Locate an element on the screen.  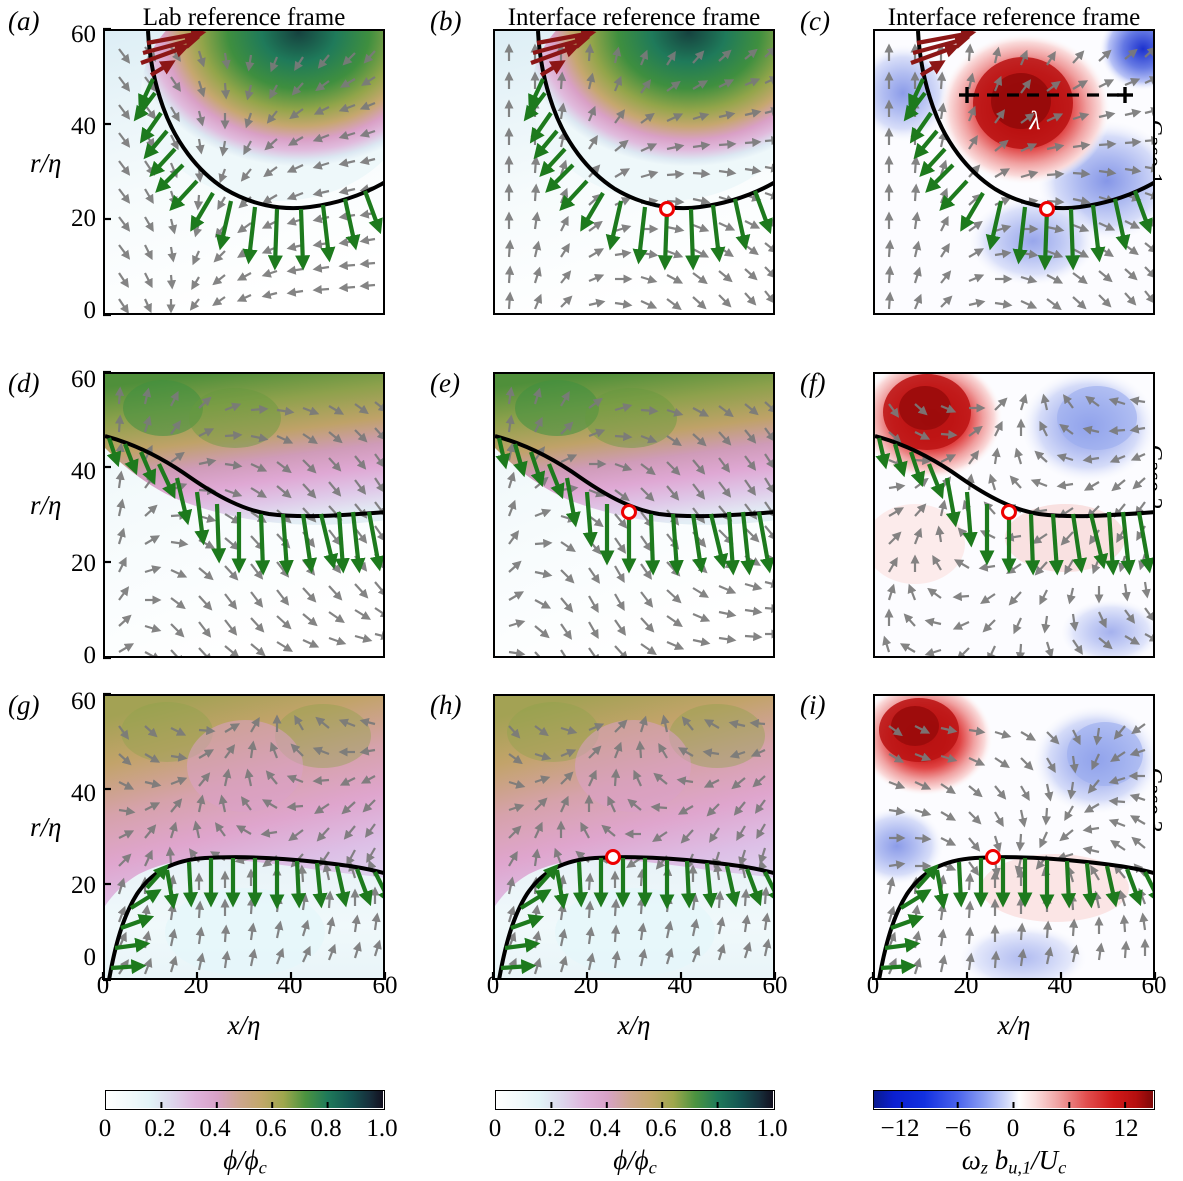
interface-point-marker-e is located at coordinates (629, 512).